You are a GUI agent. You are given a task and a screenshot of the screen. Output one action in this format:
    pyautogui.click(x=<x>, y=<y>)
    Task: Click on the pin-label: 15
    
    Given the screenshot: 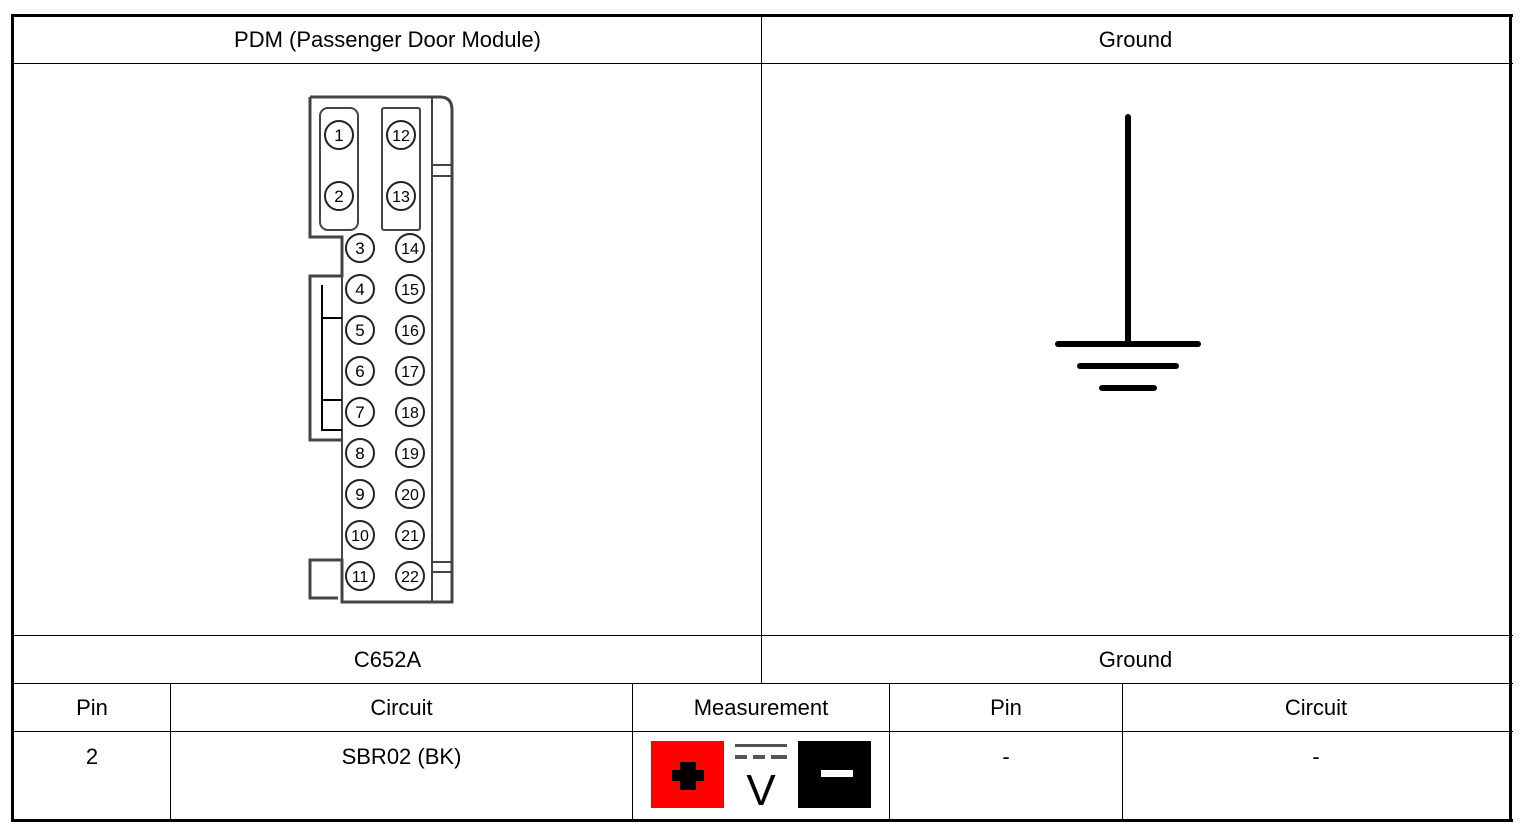 What is the action you would take?
    pyautogui.click(x=410, y=290)
    